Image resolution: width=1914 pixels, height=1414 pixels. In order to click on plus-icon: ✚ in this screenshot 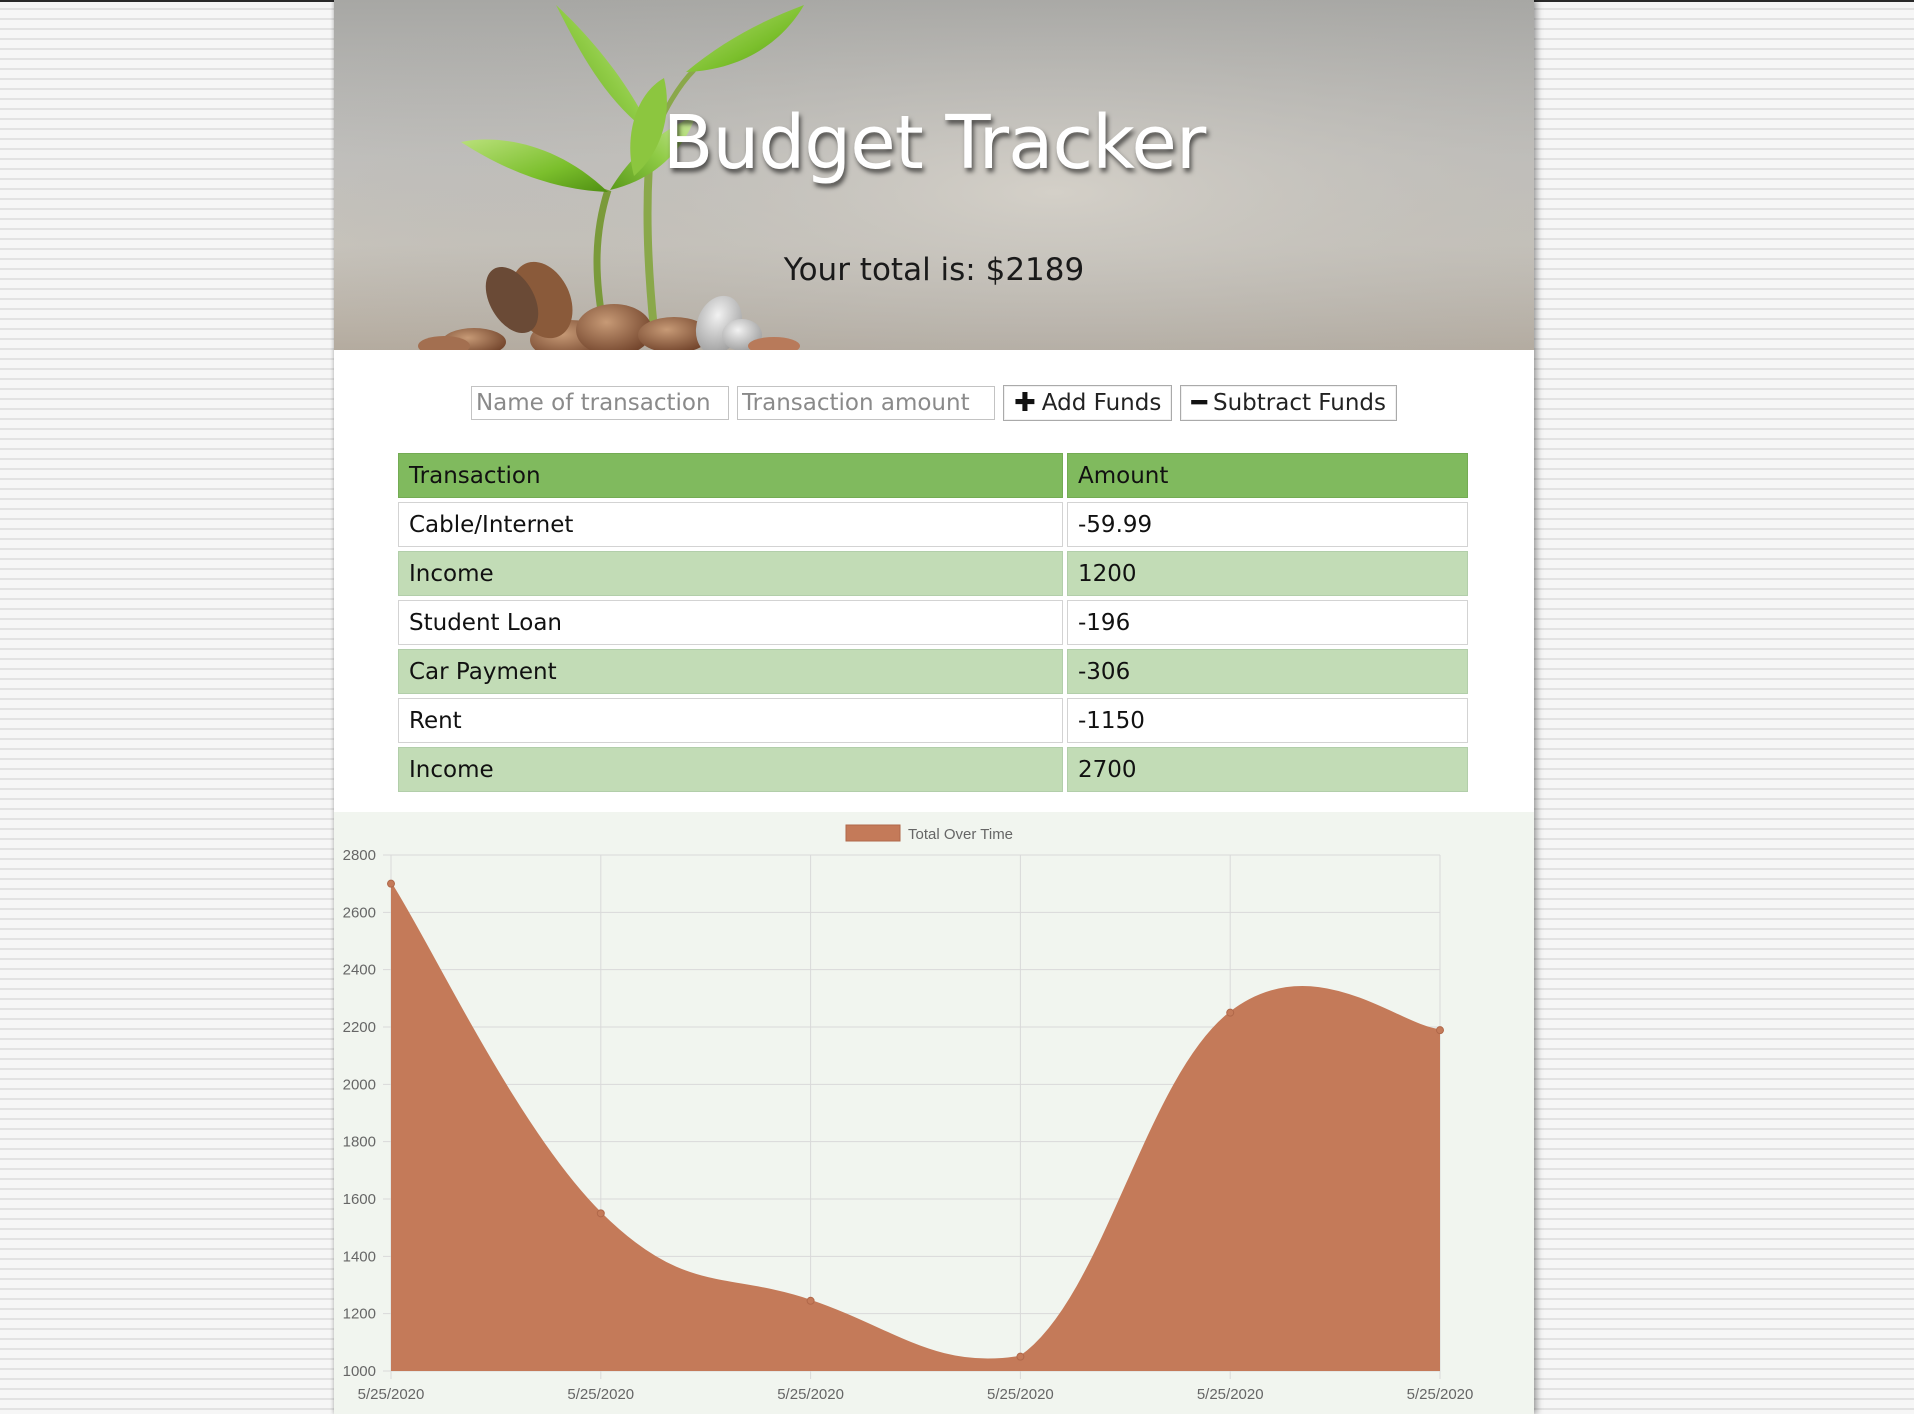, I will do `click(1024, 403)`.